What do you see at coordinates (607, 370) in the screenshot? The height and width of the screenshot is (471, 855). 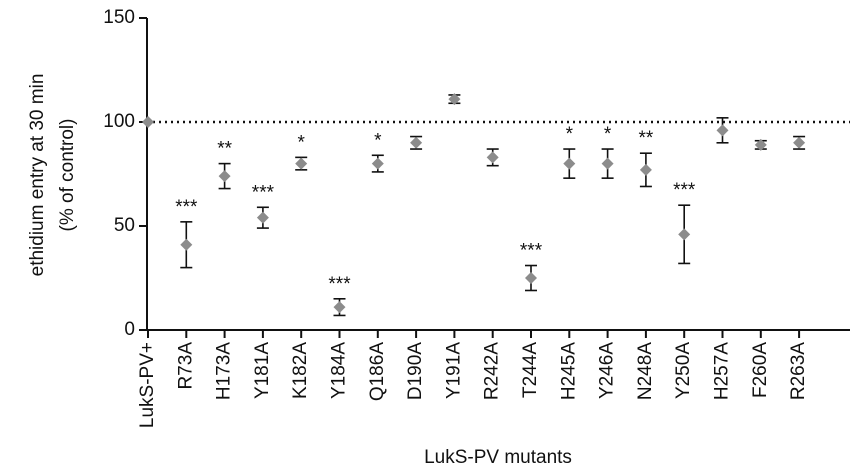 I see `x-tick-label: Y246A` at bounding box center [607, 370].